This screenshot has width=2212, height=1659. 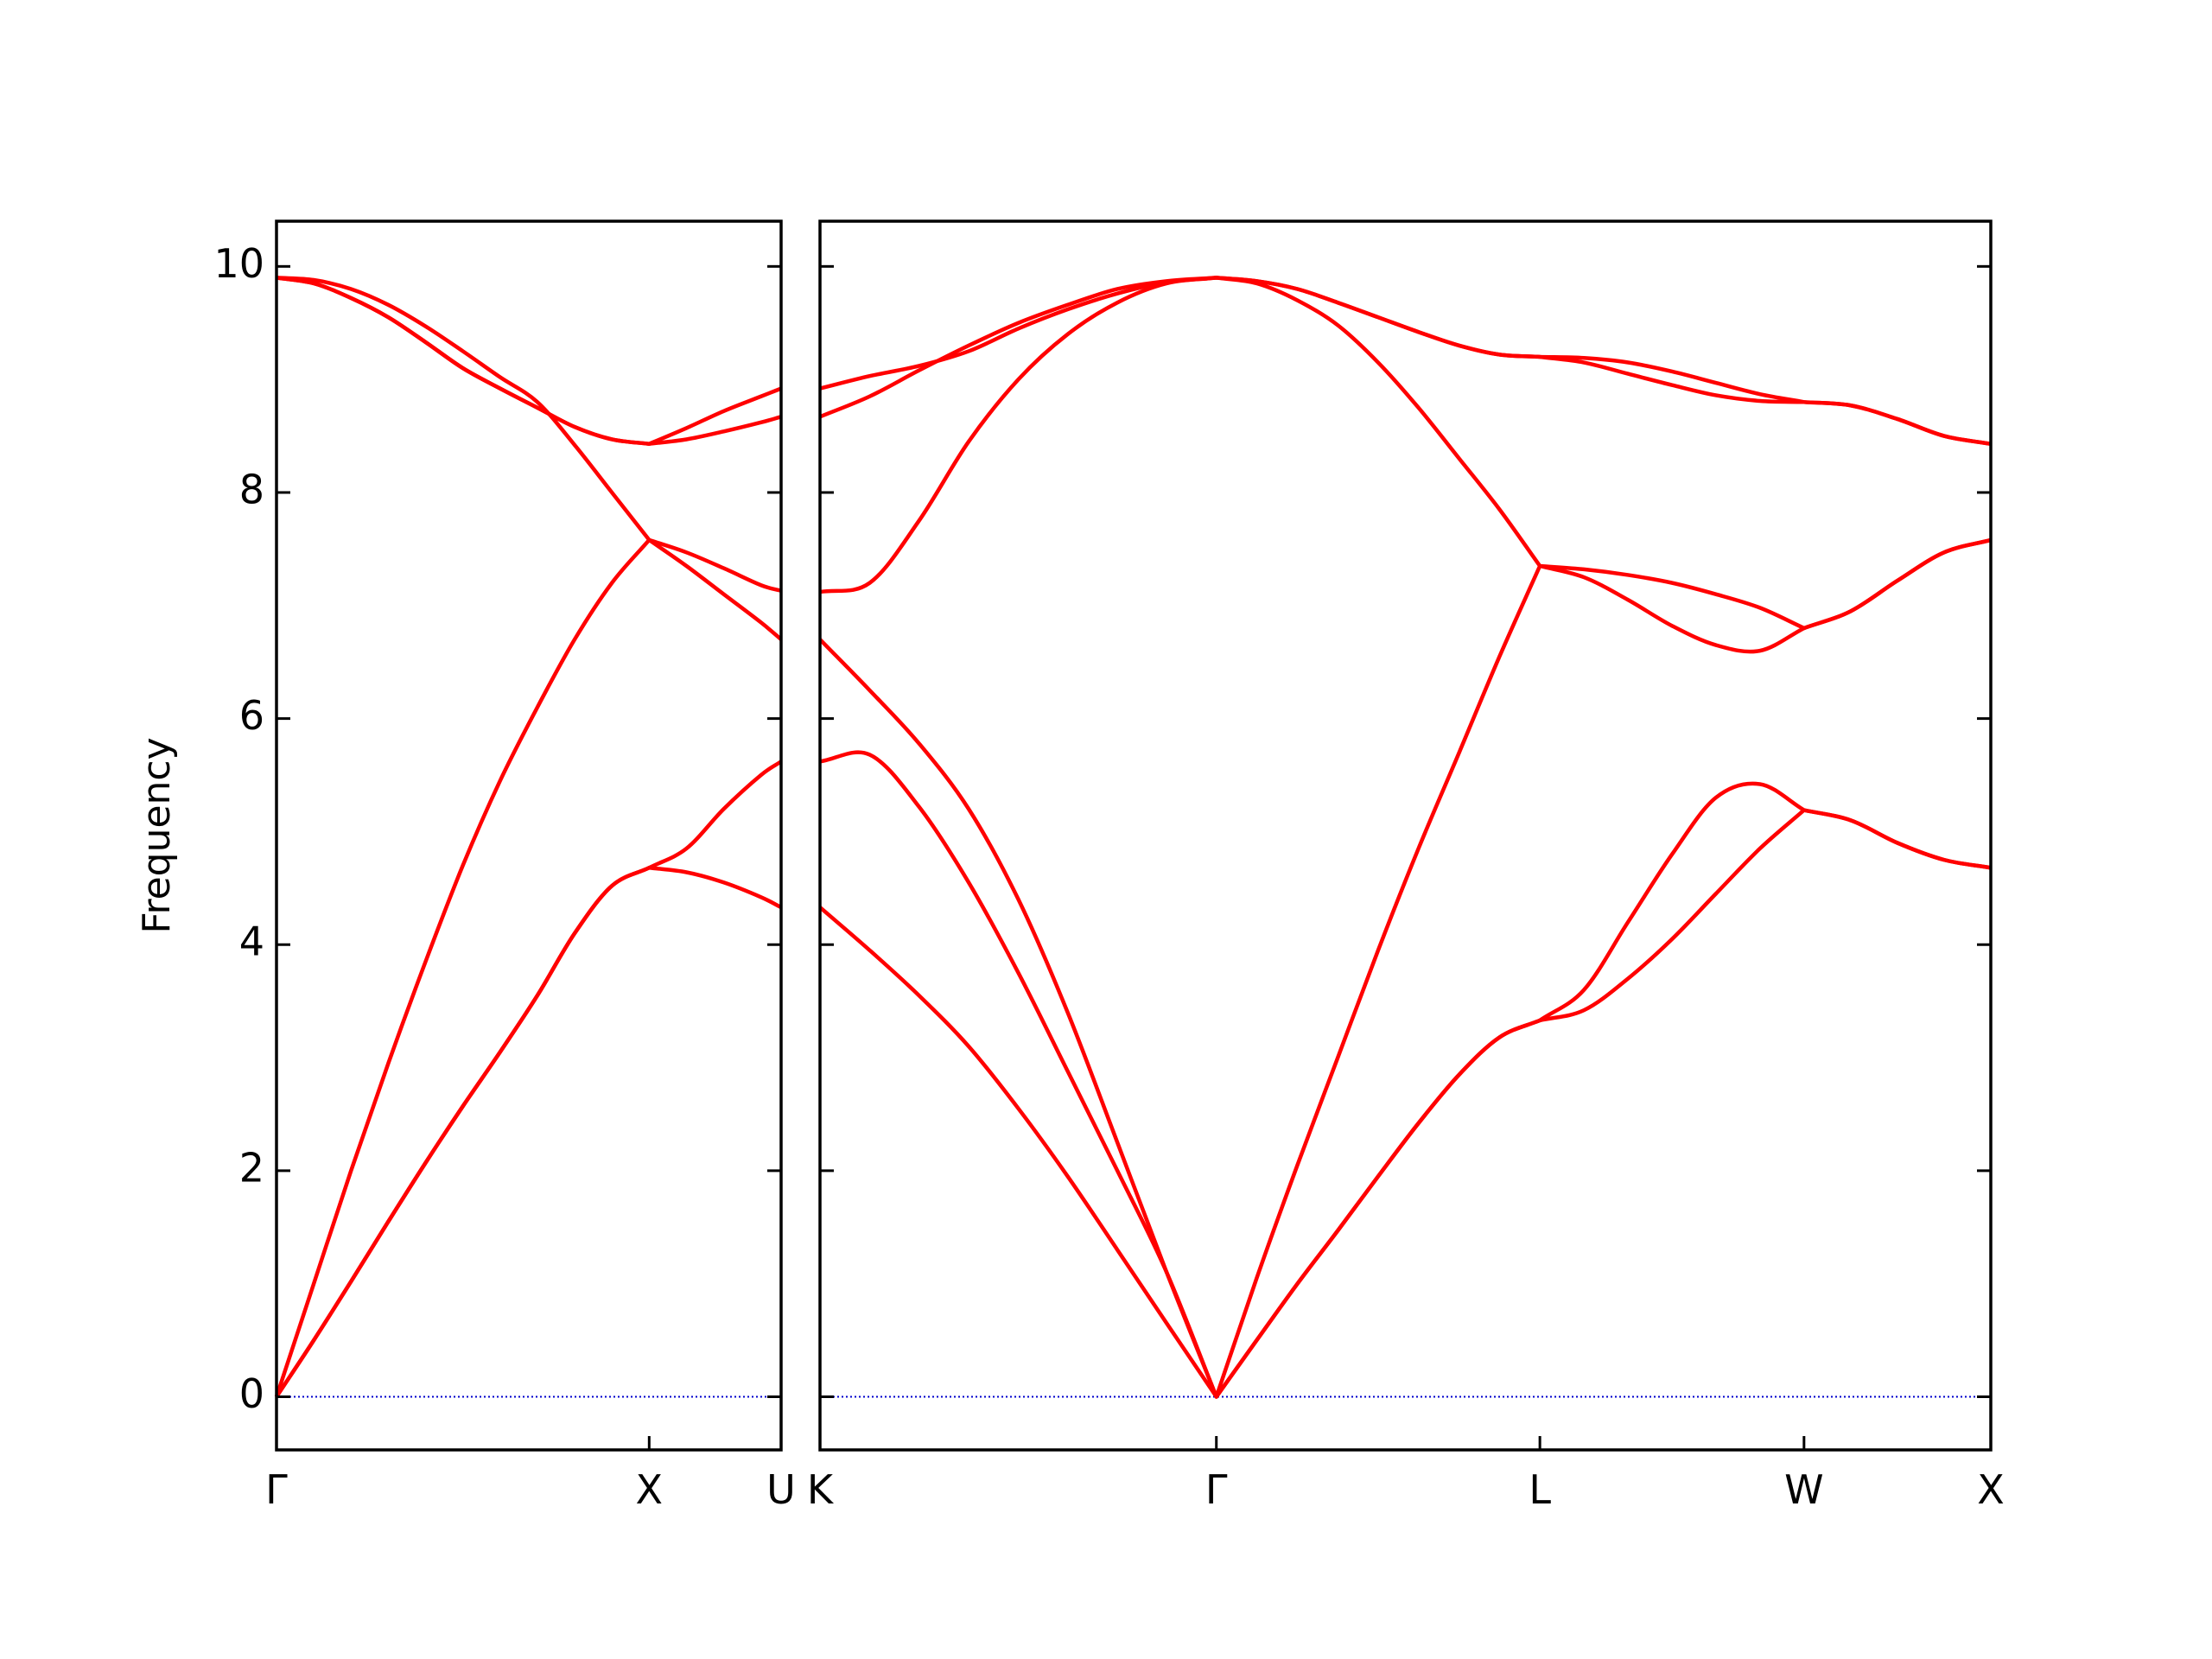 I want to click on x-tick-label: U, so click(x=781, y=1489).